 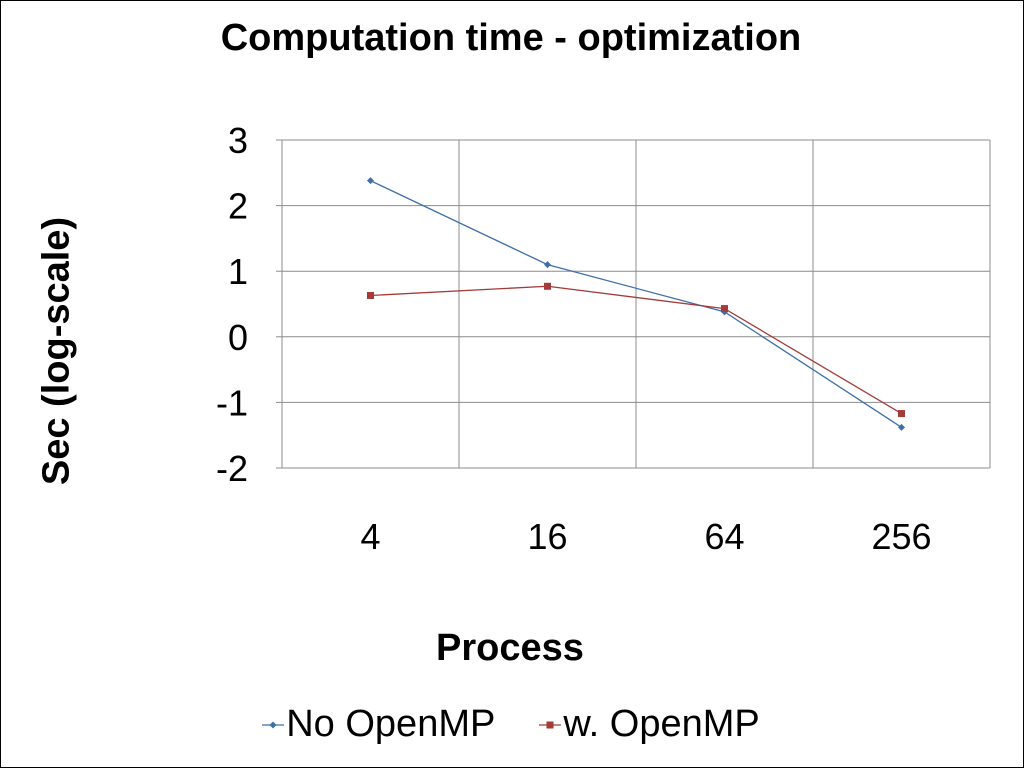 What do you see at coordinates (661, 724) in the screenshot?
I see `legend-label: w. OpenMP` at bounding box center [661, 724].